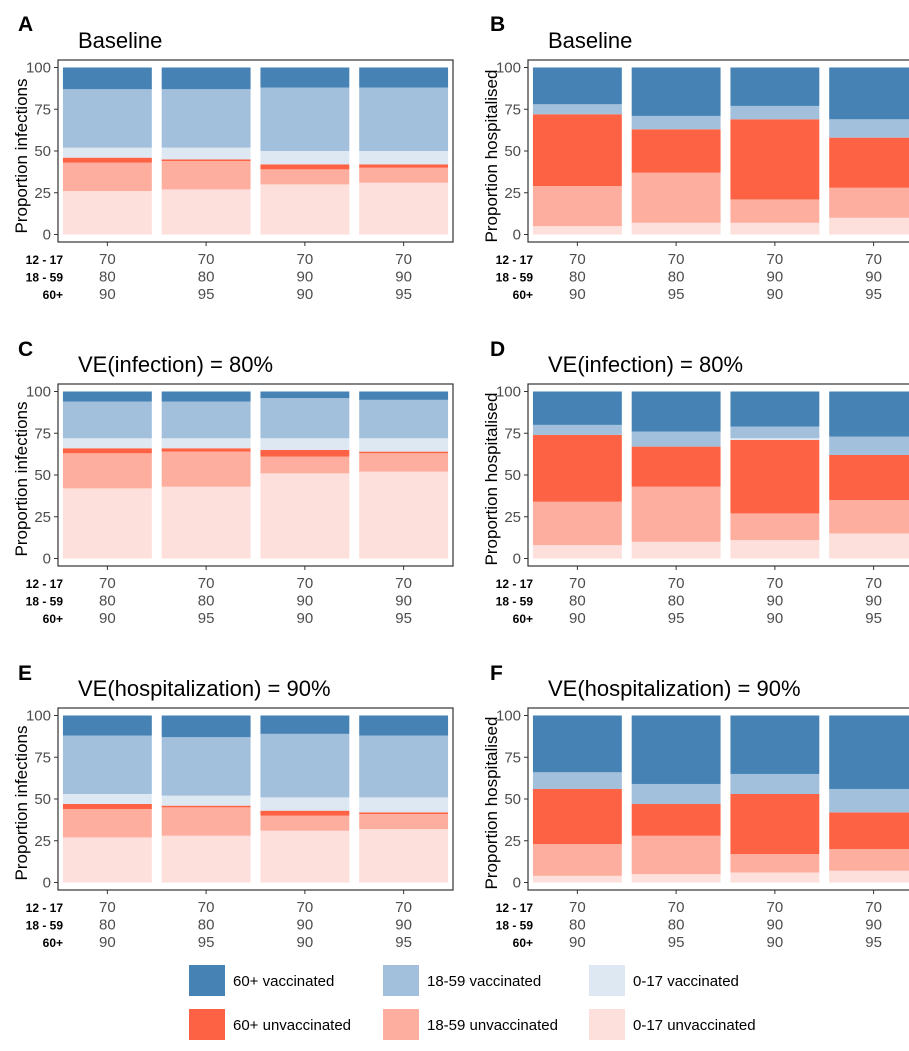 The height and width of the screenshot is (1051, 909). Describe the element at coordinates (674, 688) in the screenshot. I see `chart-title-f: VE(hospitalization) = 90%` at that location.